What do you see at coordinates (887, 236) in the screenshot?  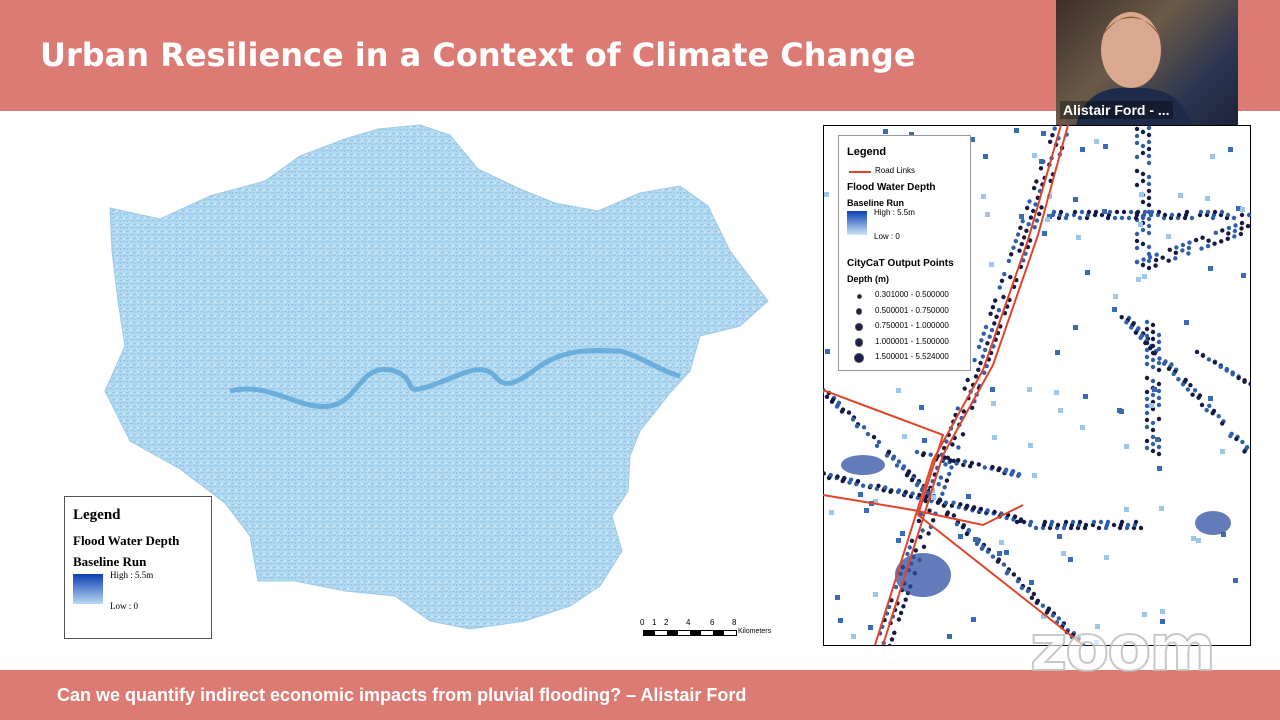 I see `legend-low: Low : 0` at bounding box center [887, 236].